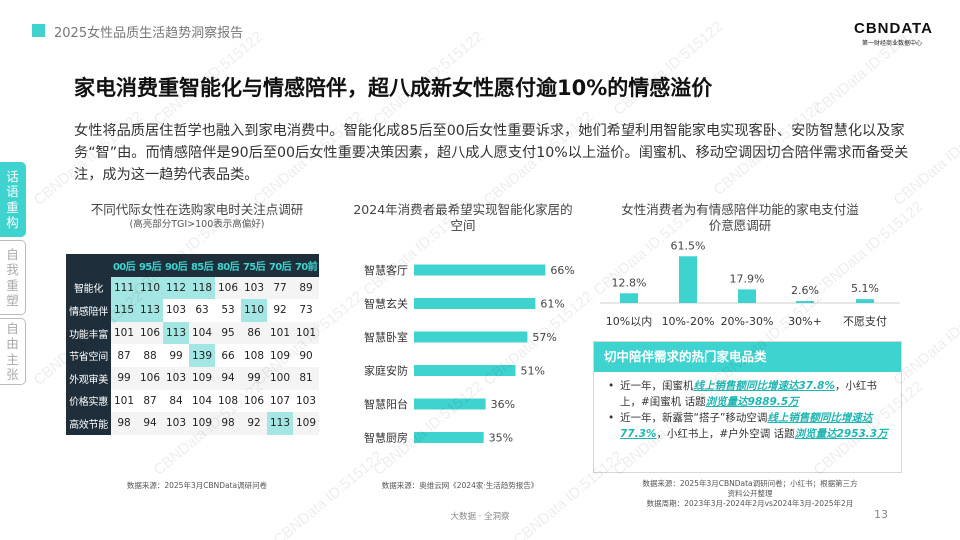 This screenshot has height=540, width=960. I want to click on highlight-text: 浏览量达2953.3万, so click(841, 434).